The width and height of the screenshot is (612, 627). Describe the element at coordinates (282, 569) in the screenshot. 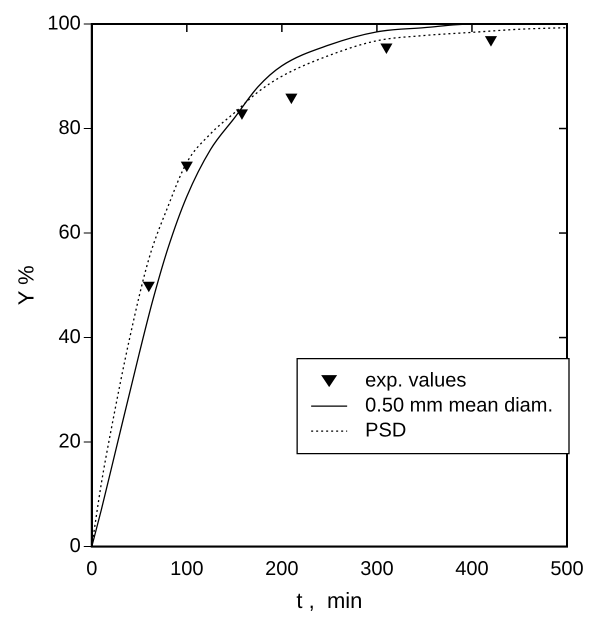

I see `x-tick-label: 200` at that location.